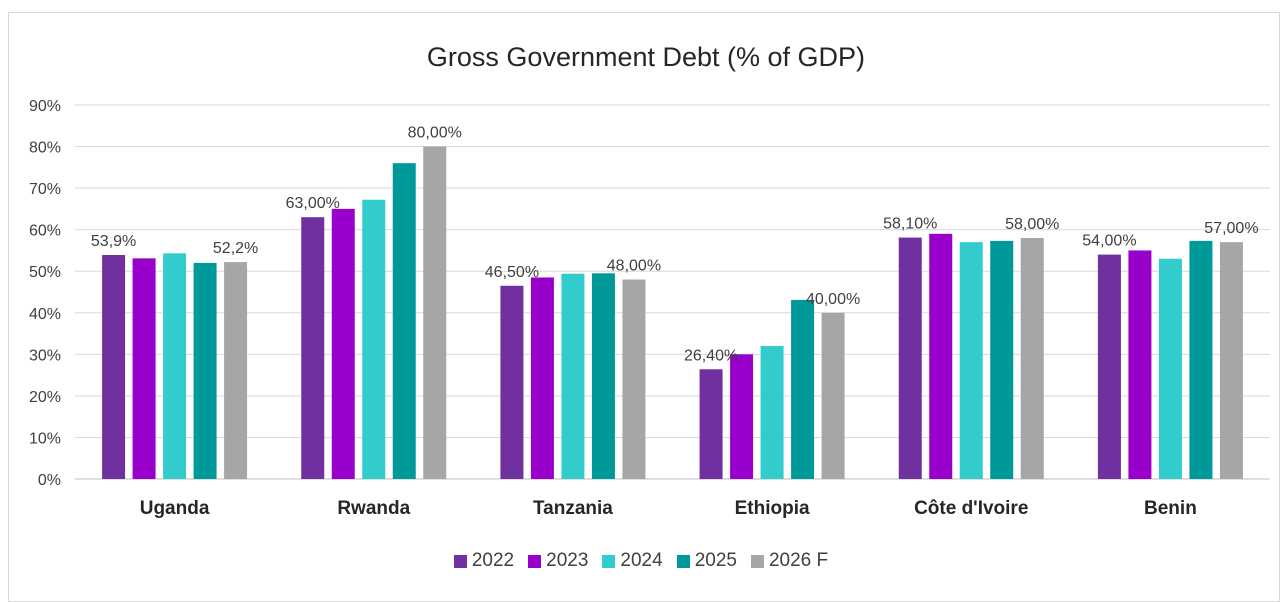  I want to click on legend-item: 2024, so click(632, 561).